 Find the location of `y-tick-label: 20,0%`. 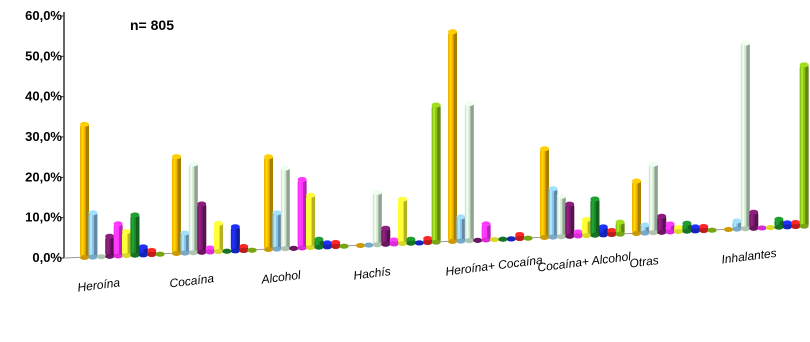

y-tick-label: 20,0% is located at coordinates (43, 176).